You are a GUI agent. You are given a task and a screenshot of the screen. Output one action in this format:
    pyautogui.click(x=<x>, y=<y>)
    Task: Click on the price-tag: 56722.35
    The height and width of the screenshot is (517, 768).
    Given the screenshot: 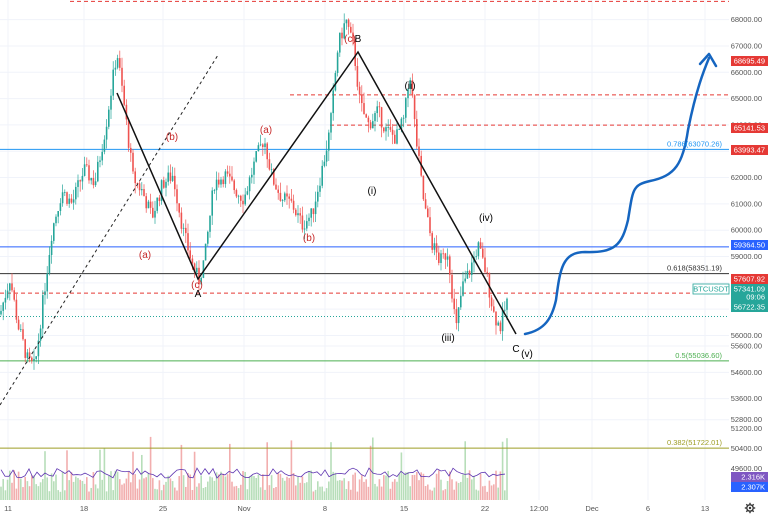 What is the action you would take?
    pyautogui.click(x=749, y=307)
    